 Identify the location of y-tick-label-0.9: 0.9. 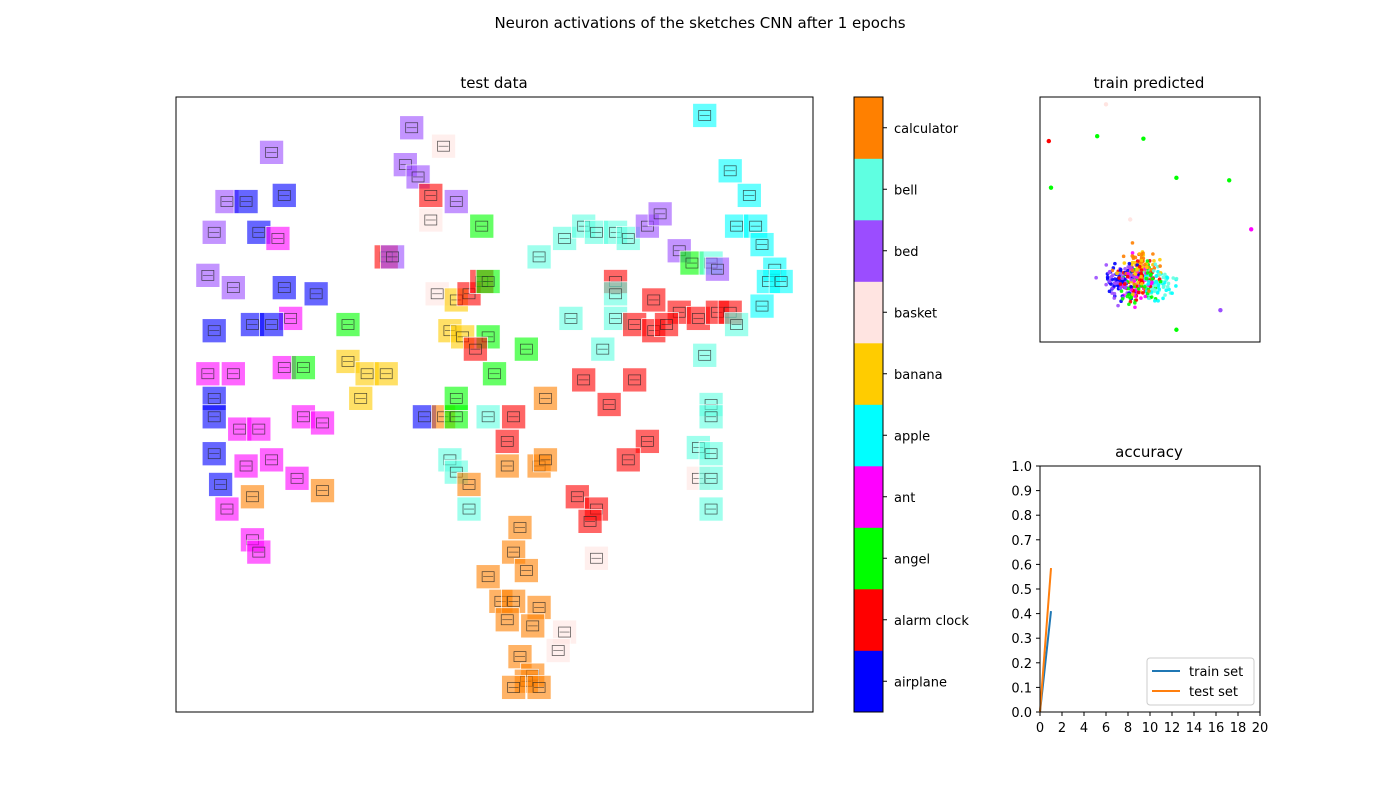
(1021, 492).